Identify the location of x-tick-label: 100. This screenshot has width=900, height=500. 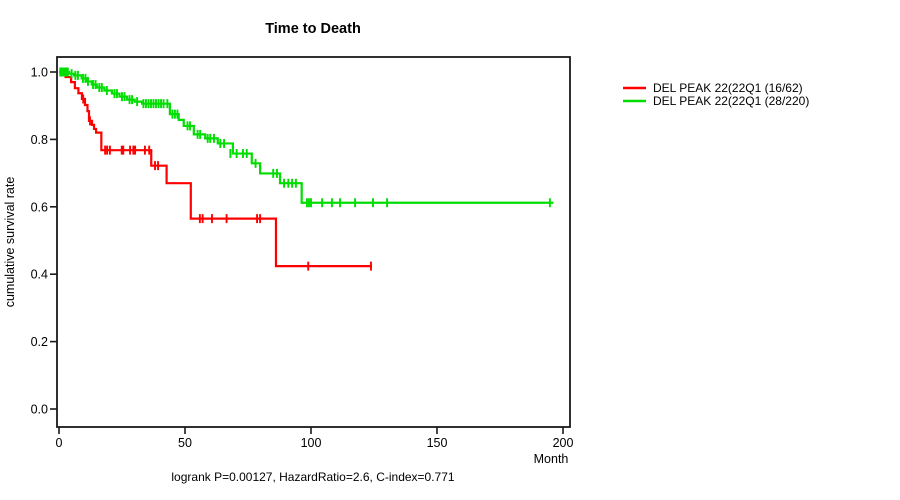
(311, 443).